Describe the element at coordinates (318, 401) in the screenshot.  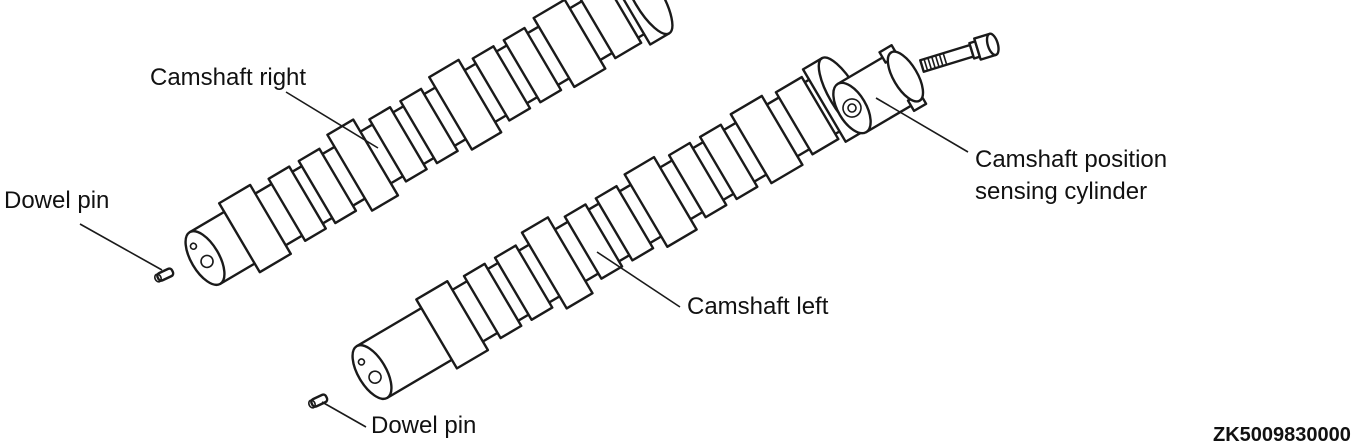
I see `dowel-pin-lower` at that location.